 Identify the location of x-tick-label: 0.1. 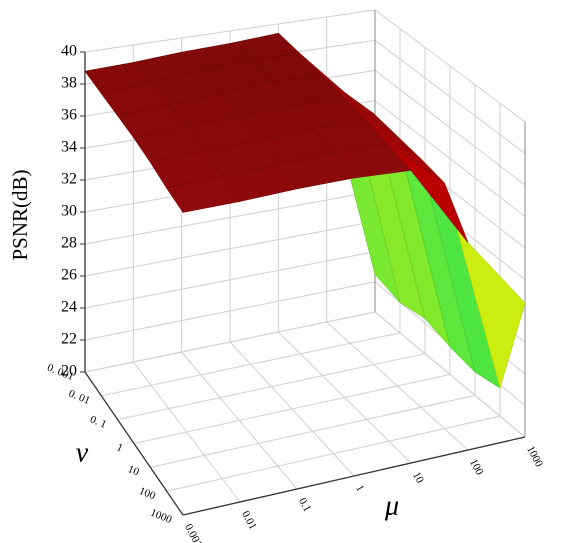
(304, 505).